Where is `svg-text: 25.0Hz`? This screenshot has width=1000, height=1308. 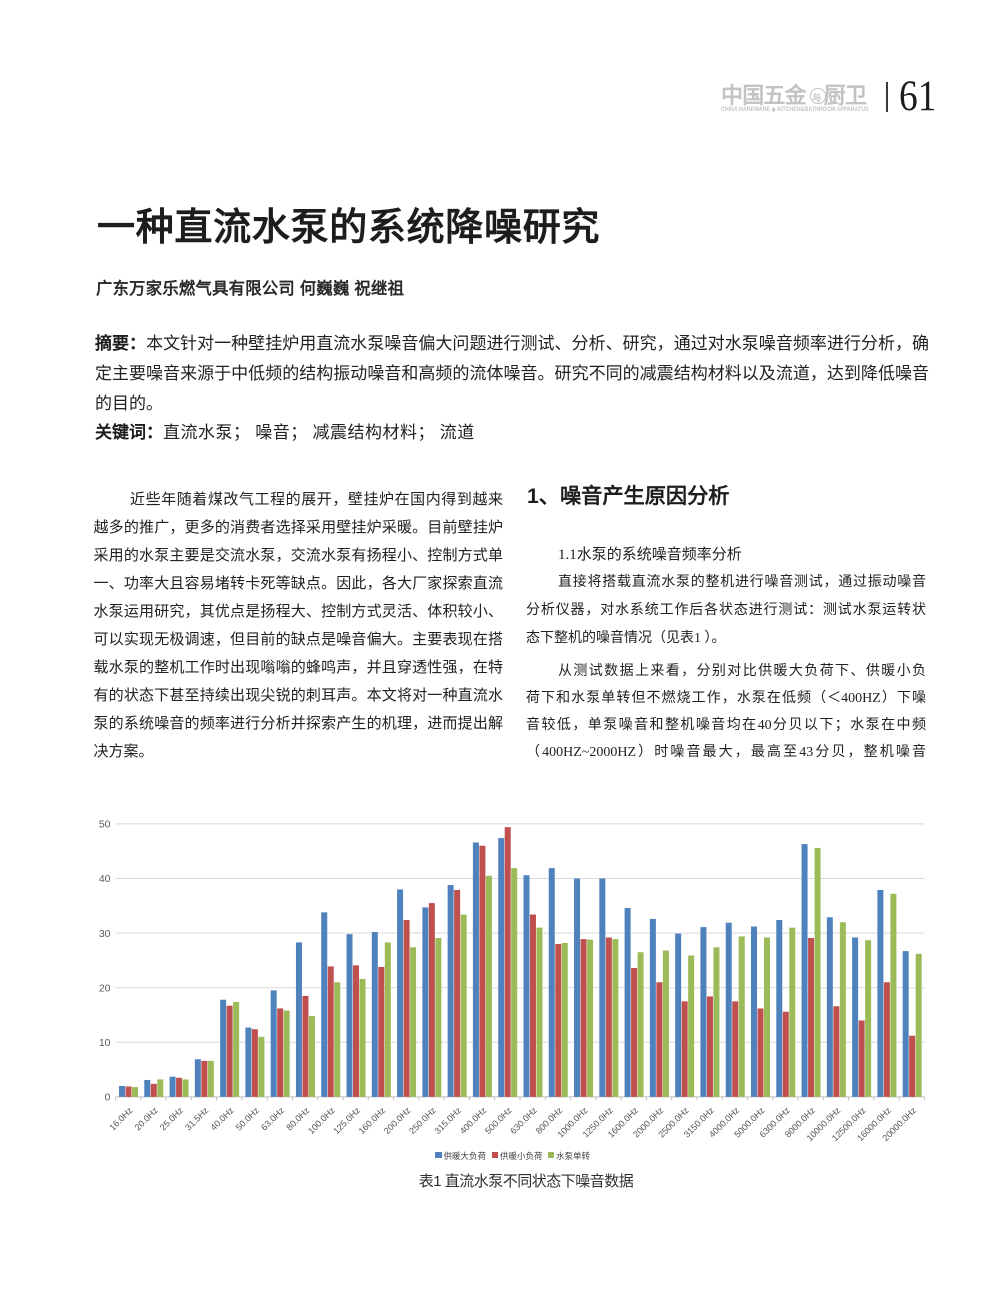 svg-text: 25.0Hz is located at coordinates (172, 1119).